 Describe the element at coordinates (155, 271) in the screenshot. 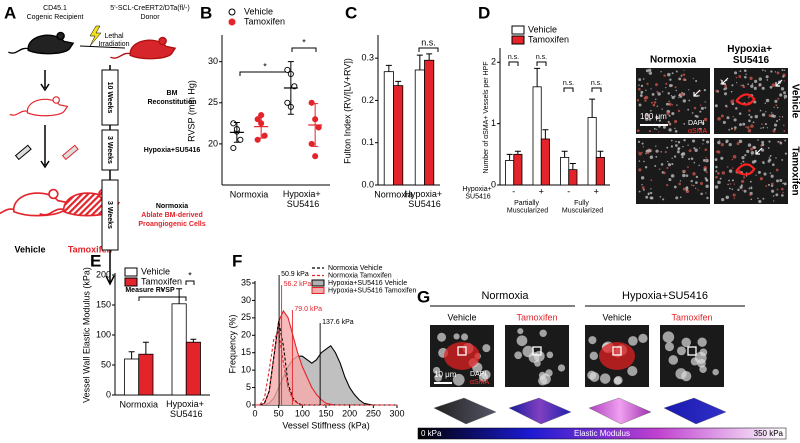

I see `legend-label: Vehicle` at that location.